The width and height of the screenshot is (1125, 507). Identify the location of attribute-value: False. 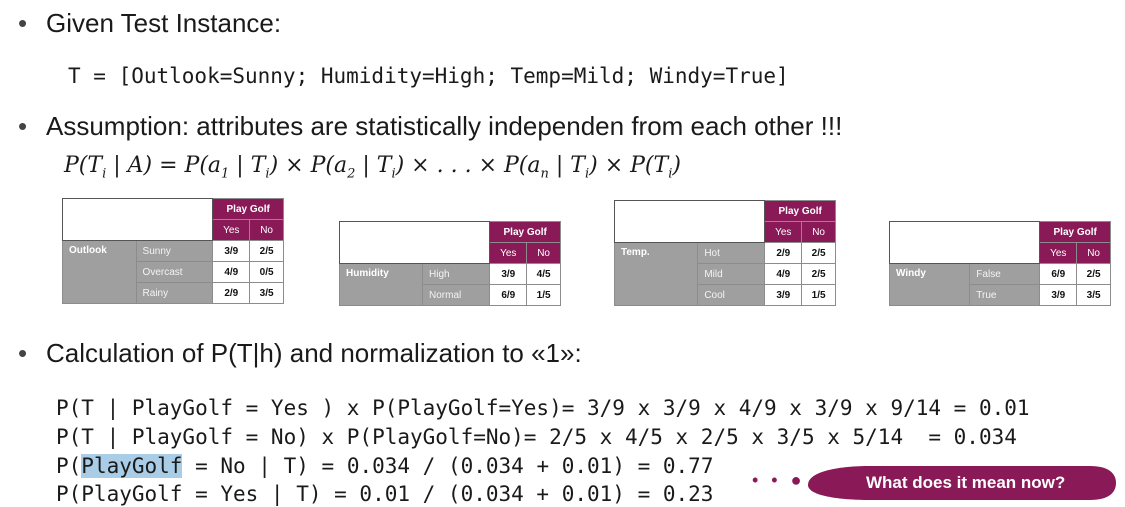
(1005, 274).